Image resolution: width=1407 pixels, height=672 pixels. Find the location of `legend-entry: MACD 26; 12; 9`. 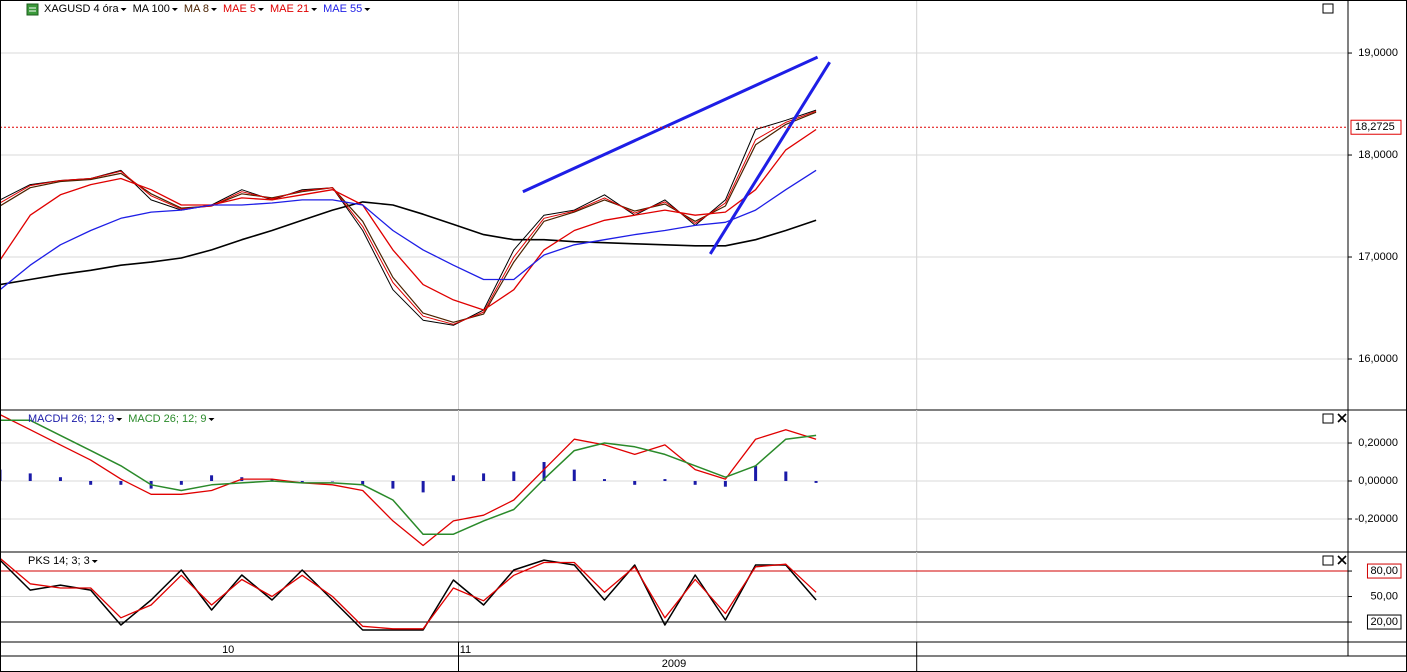

legend-entry: MACD 26; 12; 9 is located at coordinates (167, 419).